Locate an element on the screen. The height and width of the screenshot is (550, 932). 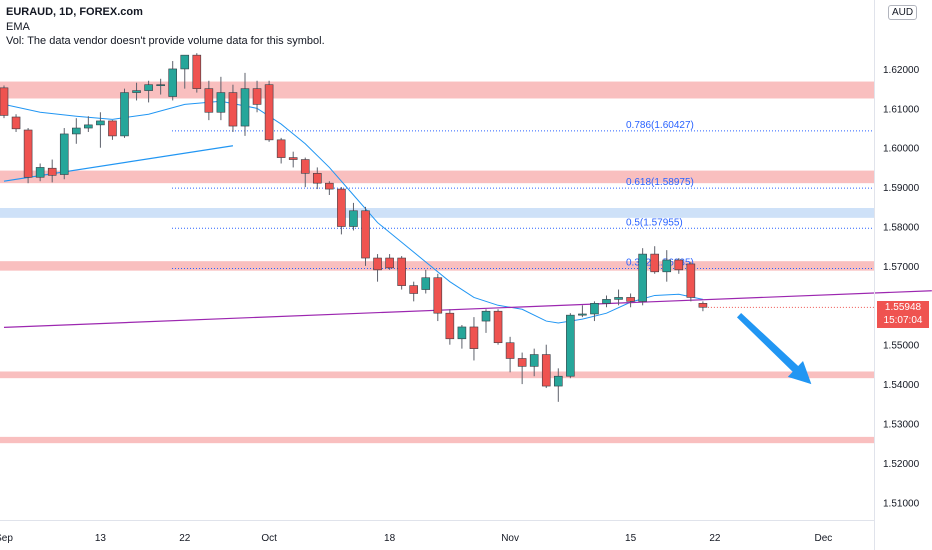
price-tick-9: 1.53000 is located at coordinates (901, 424).